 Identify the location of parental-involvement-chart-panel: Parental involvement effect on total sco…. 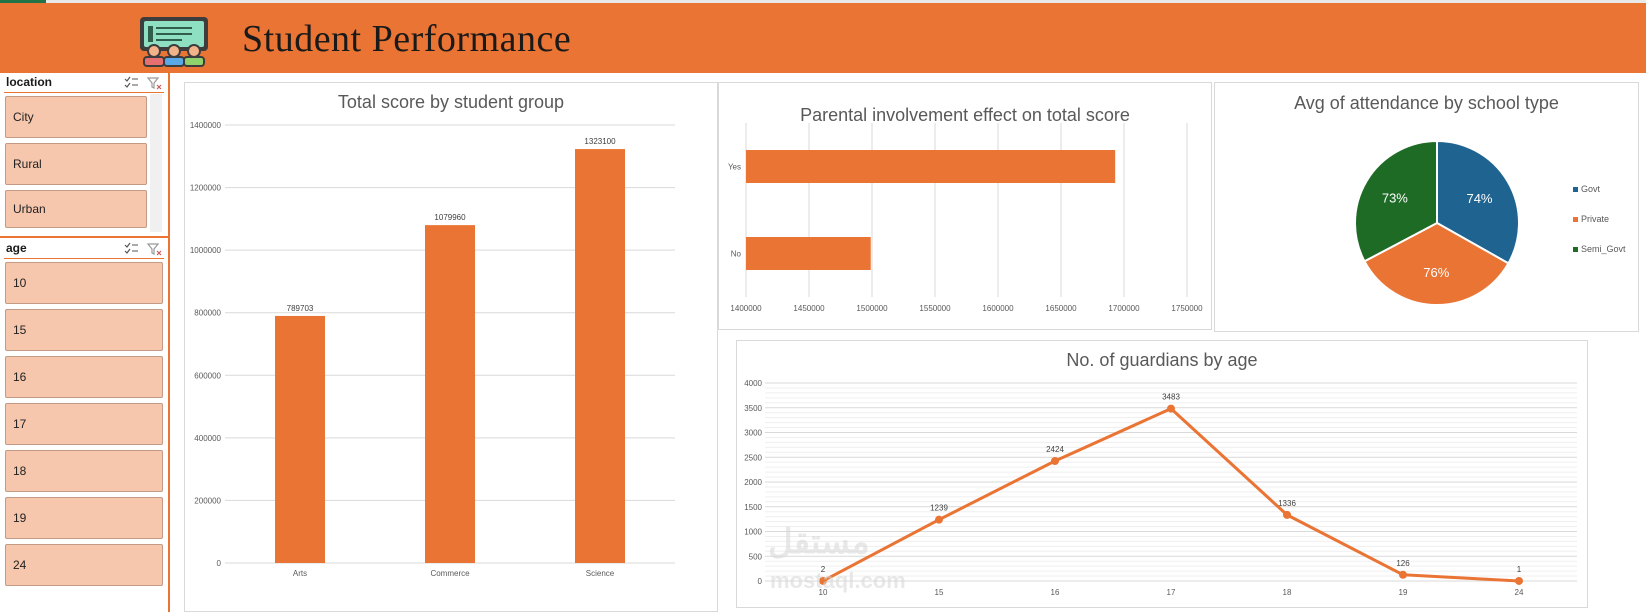
(965, 206).